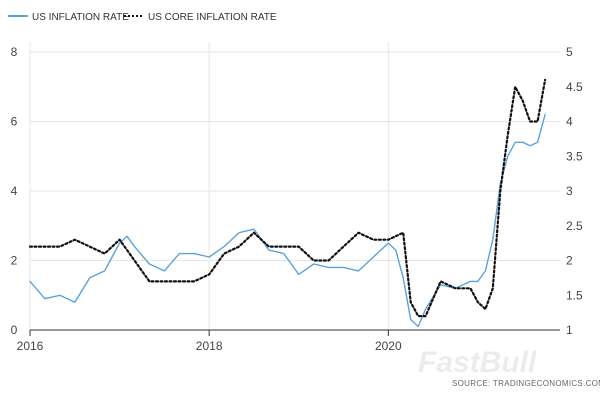  What do you see at coordinates (477, 362) in the screenshot?
I see `watermark: FastBull` at bounding box center [477, 362].